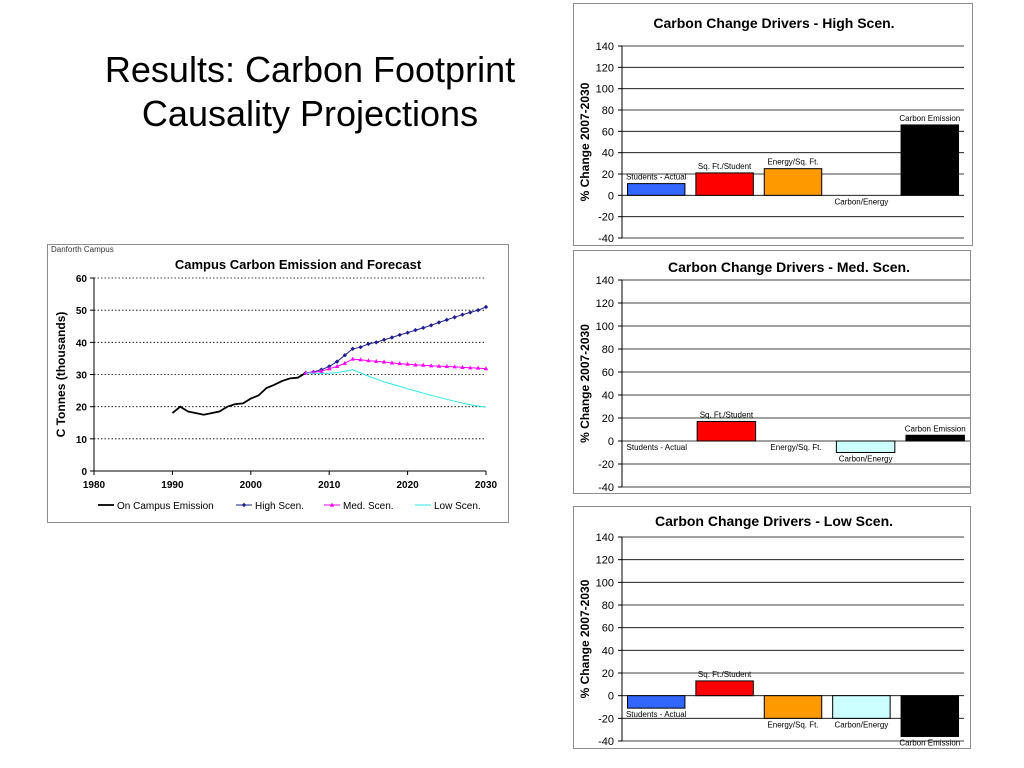  What do you see at coordinates (656, 702) in the screenshot?
I see `bar-students-actual` at bounding box center [656, 702].